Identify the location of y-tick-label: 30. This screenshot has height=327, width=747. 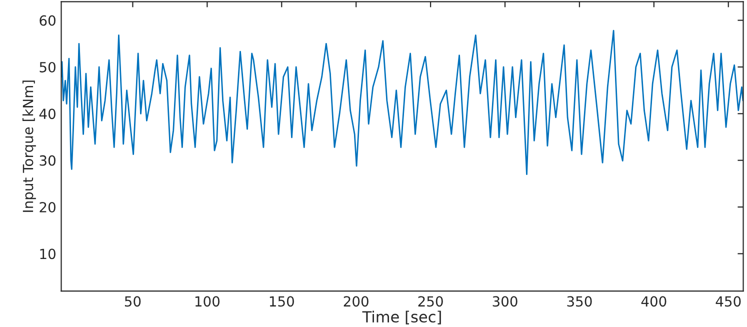
(48, 160).